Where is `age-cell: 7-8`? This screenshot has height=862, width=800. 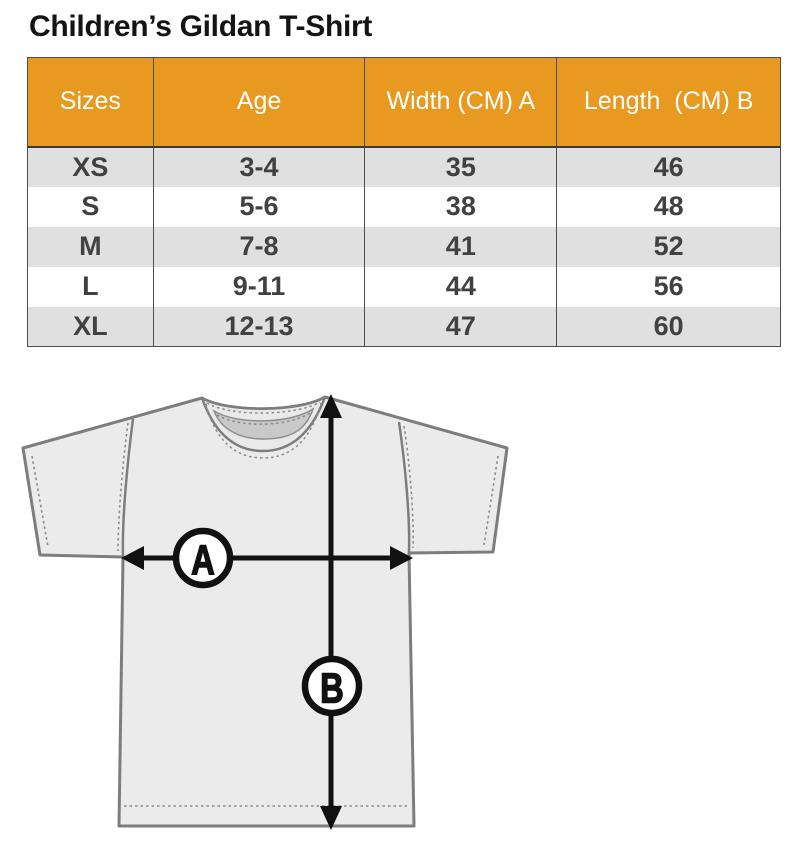
age-cell: 7-8 is located at coordinates (259, 246).